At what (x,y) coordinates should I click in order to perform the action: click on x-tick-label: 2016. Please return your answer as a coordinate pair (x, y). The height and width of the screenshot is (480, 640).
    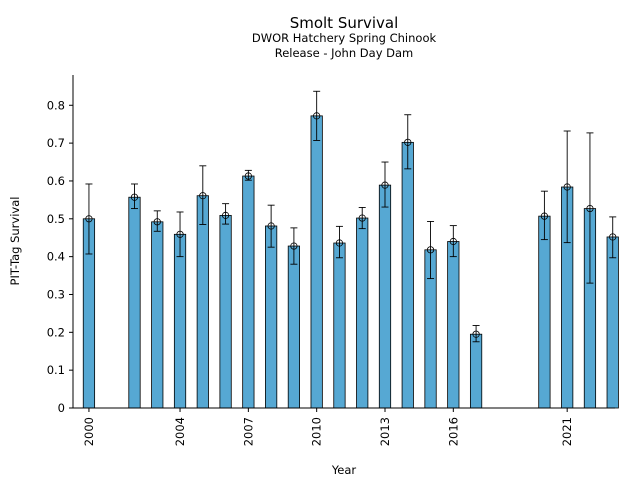
    Looking at the image, I should click on (453, 431).